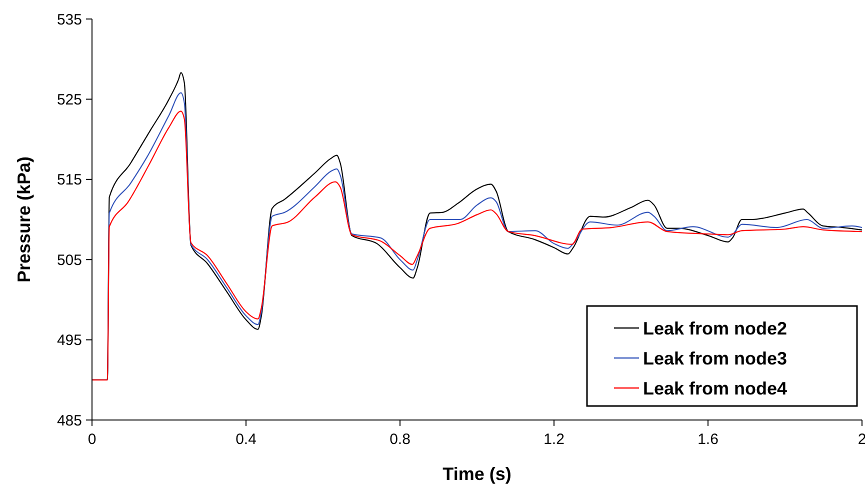 This screenshot has height=496, width=865. Describe the element at coordinates (69, 421) in the screenshot. I see `y-tick-label: 485` at that location.